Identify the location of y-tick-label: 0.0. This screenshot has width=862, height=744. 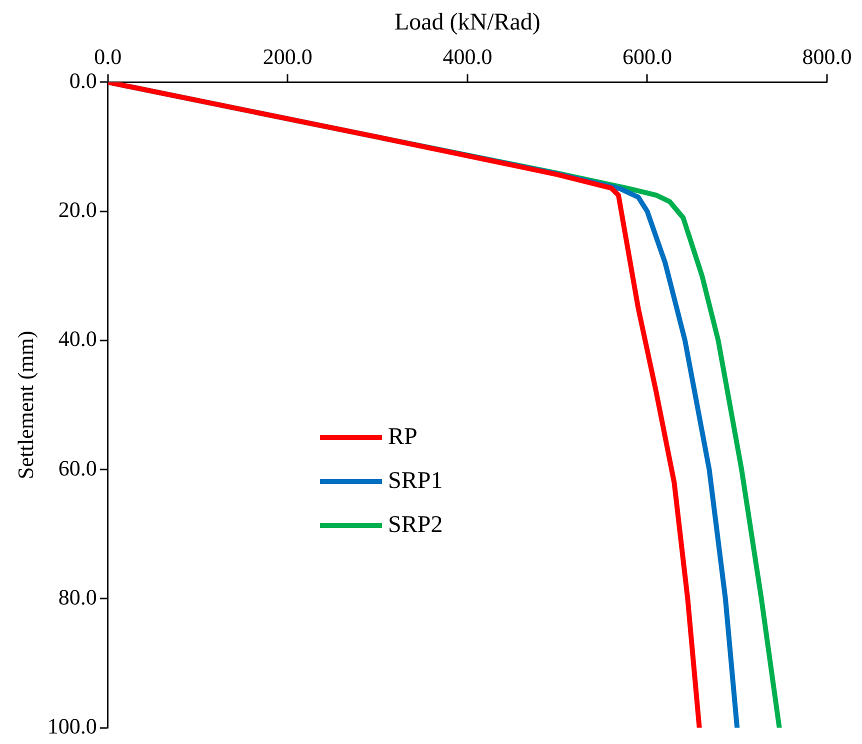
(83, 80).